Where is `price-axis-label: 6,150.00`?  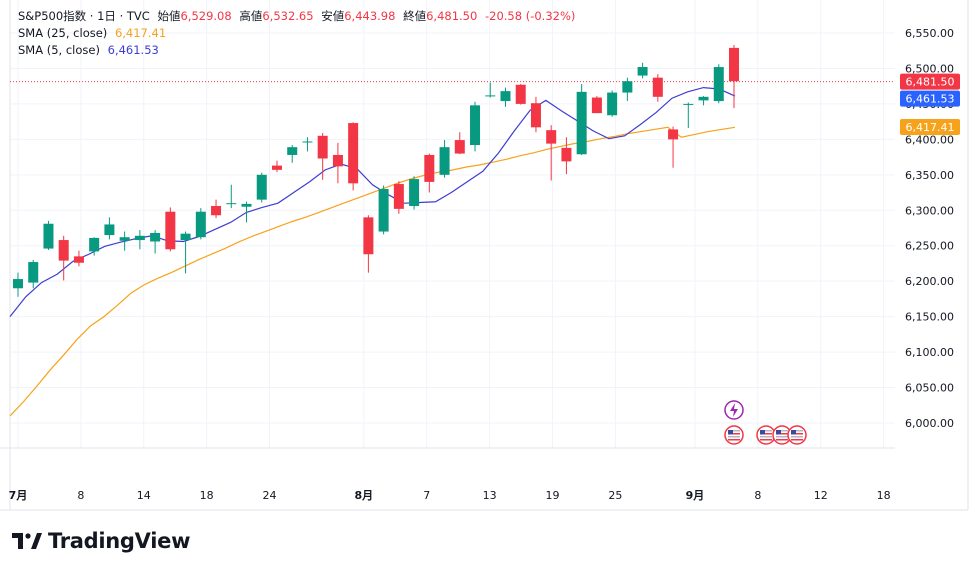
price-axis-label: 6,150.00 is located at coordinates (929, 317).